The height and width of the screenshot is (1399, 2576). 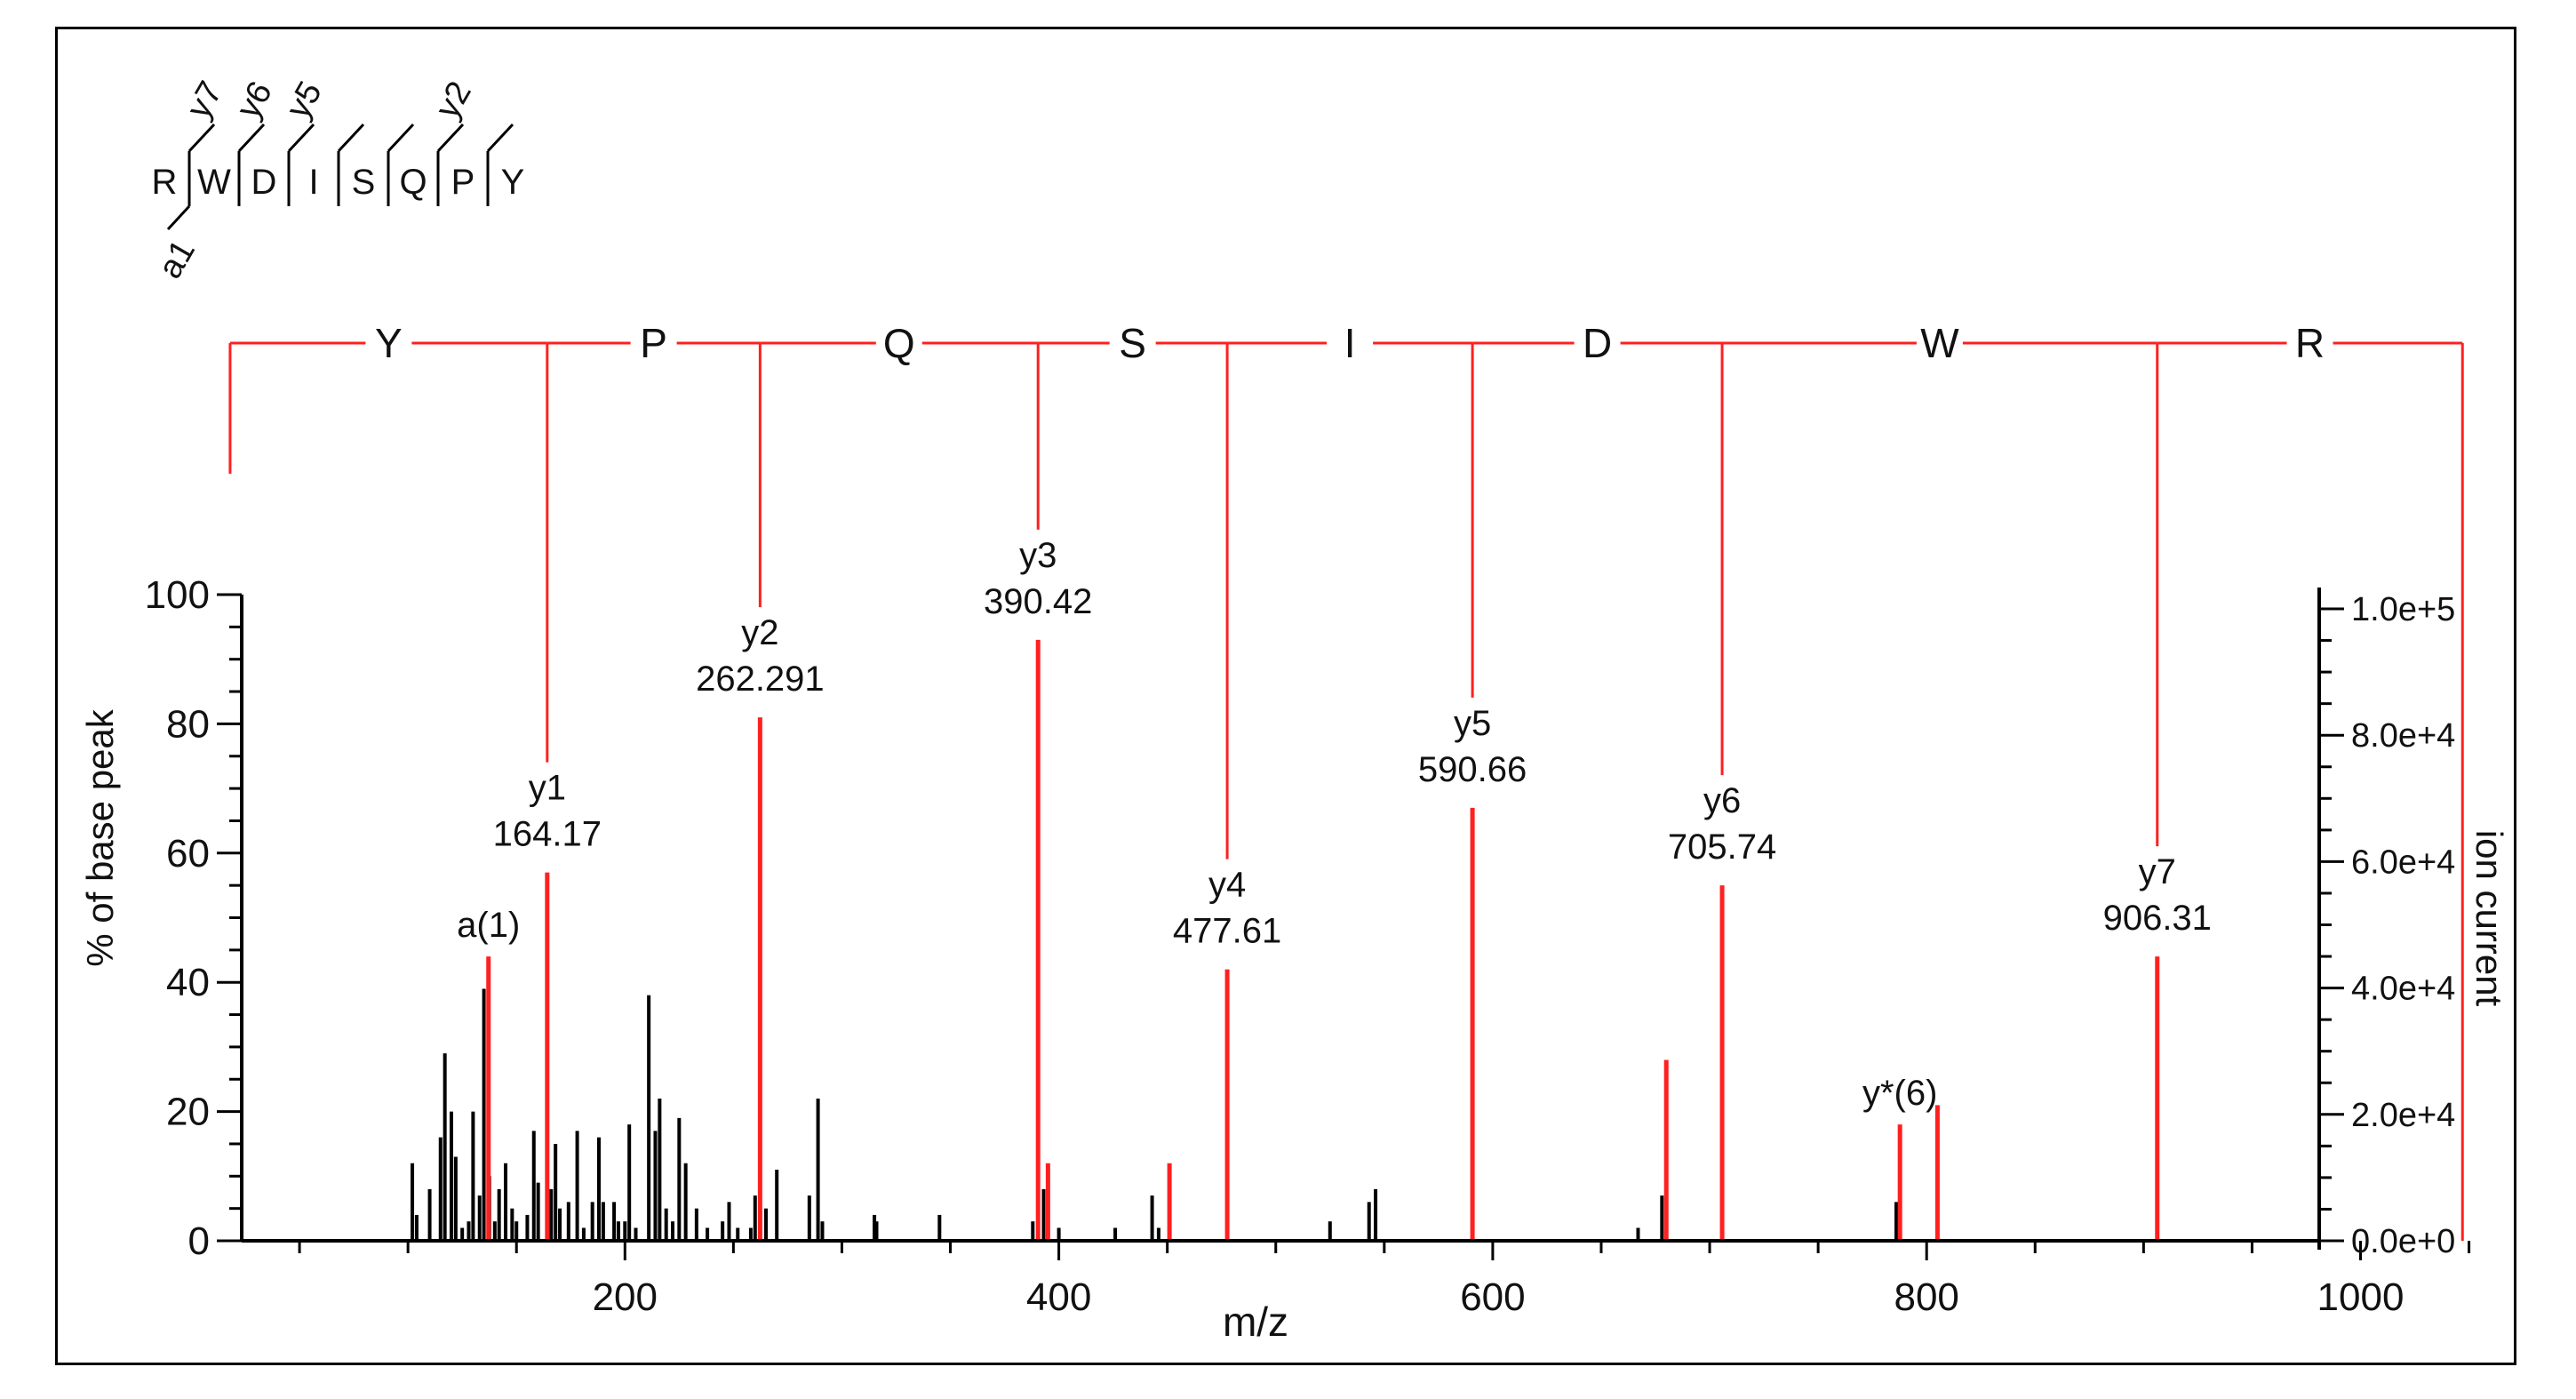 I want to click on y2-tick-label: 8.0e+4, so click(x=2403, y=736).